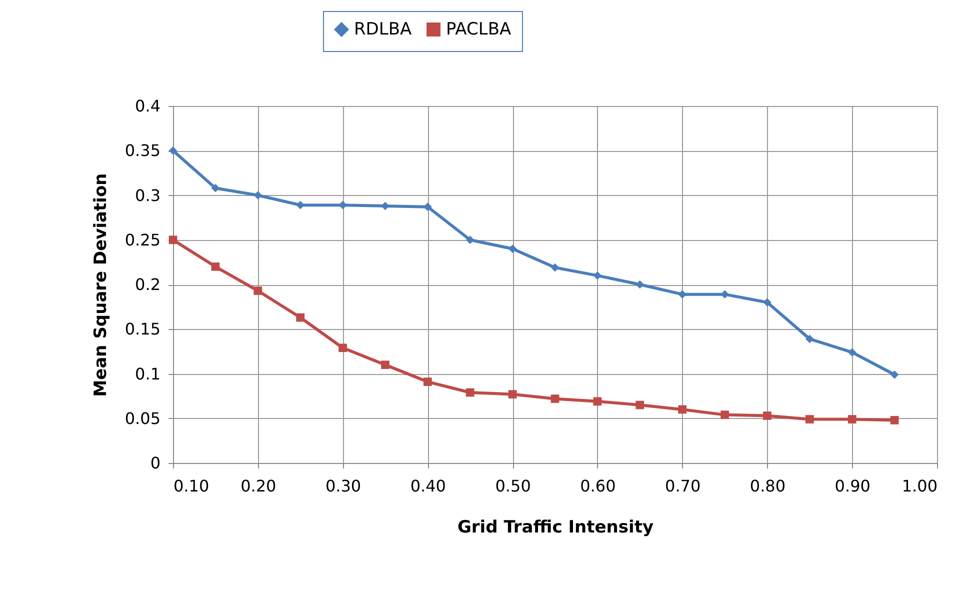  I want to click on x-tick-label: 0.50, so click(513, 486).